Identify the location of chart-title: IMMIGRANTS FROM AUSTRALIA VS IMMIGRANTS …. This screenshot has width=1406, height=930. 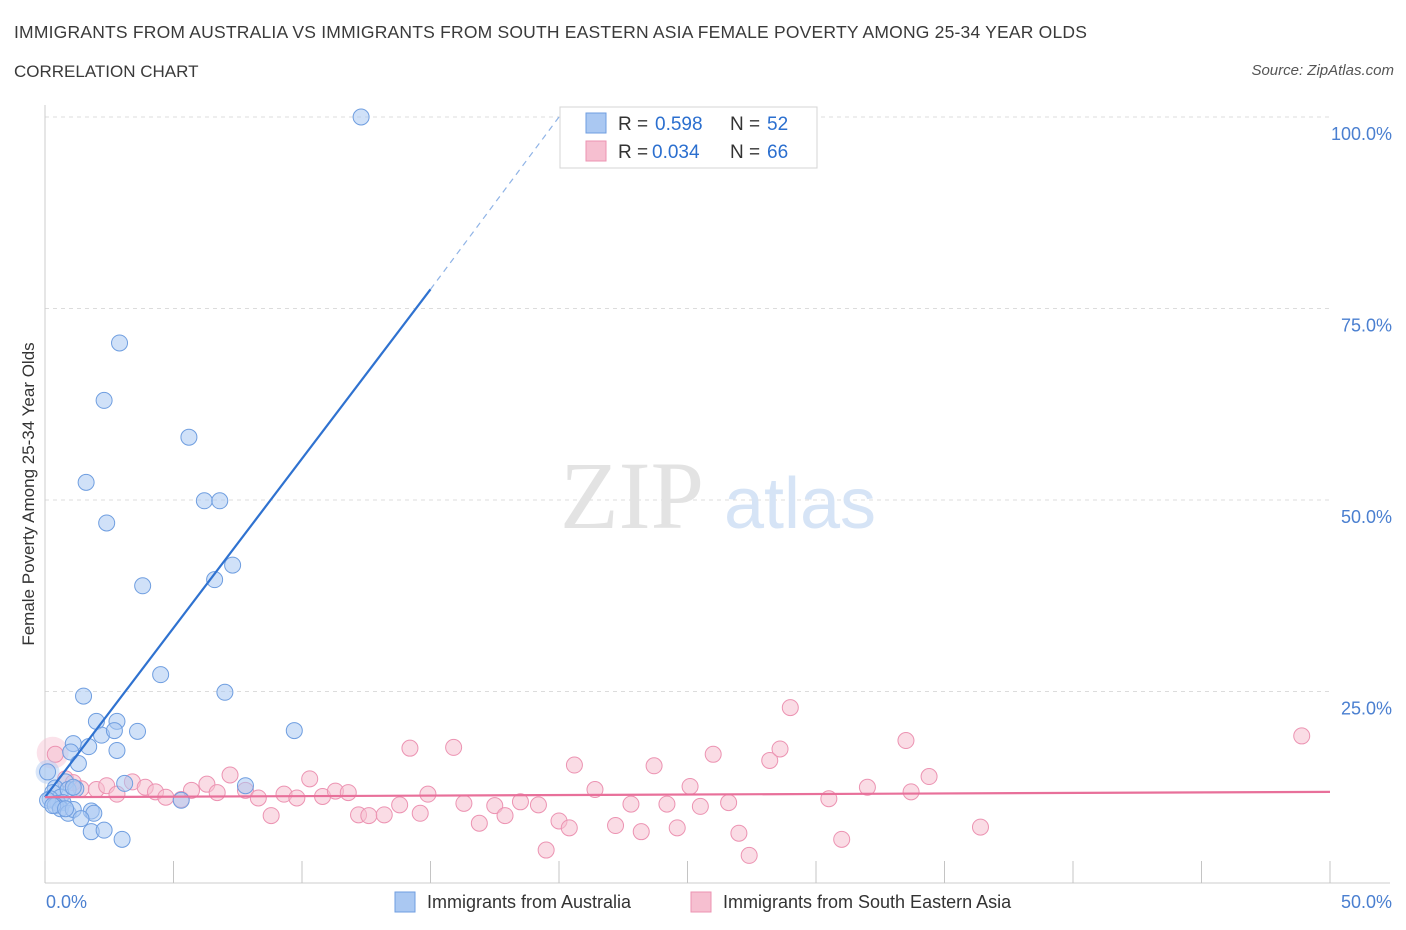
(551, 32).